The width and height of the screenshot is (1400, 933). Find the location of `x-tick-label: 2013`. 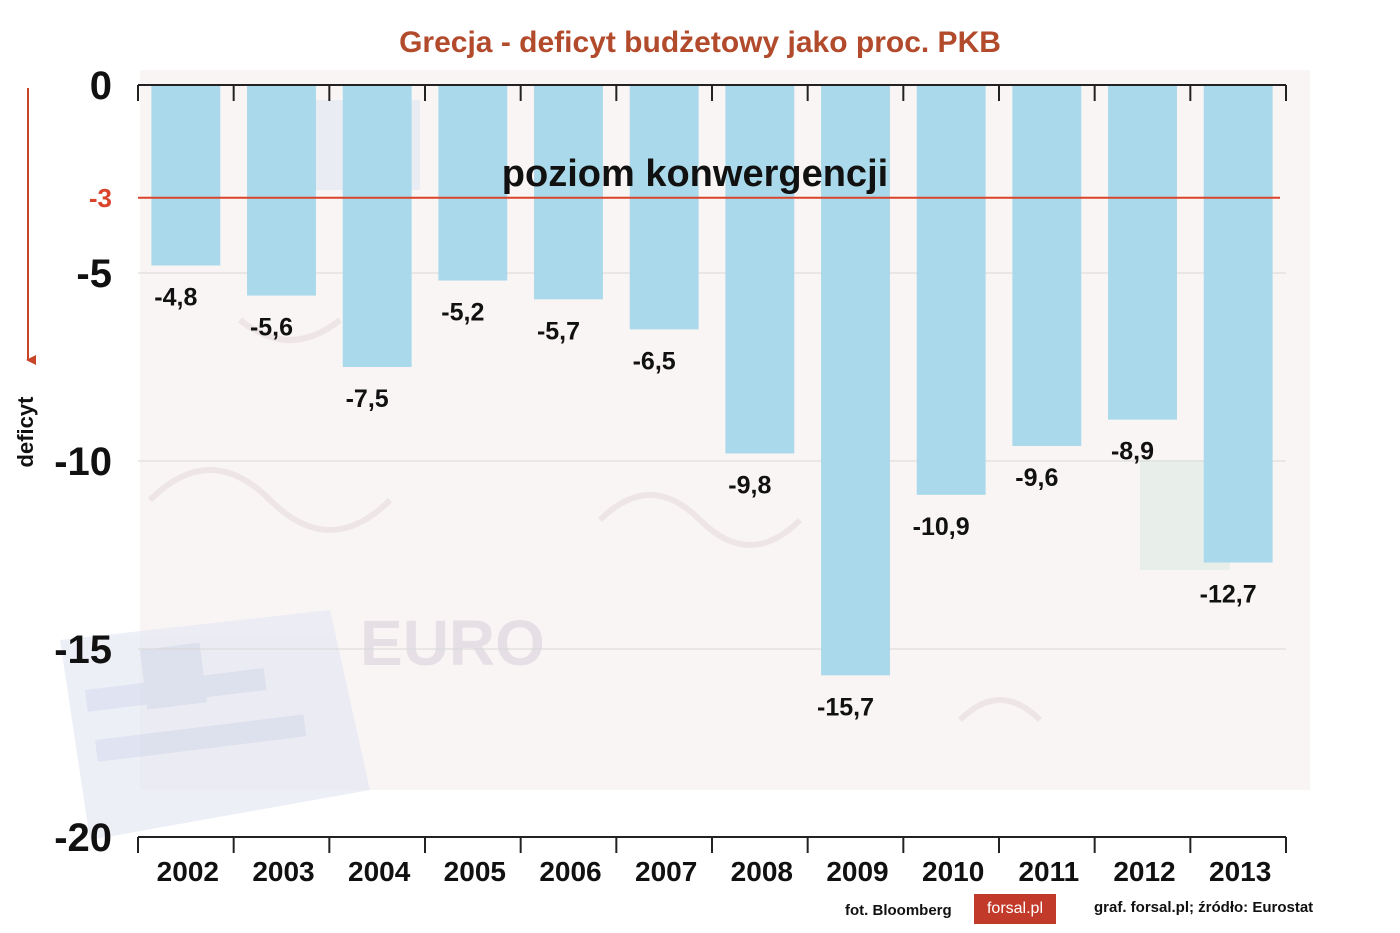

x-tick-label: 2013 is located at coordinates (1240, 871).